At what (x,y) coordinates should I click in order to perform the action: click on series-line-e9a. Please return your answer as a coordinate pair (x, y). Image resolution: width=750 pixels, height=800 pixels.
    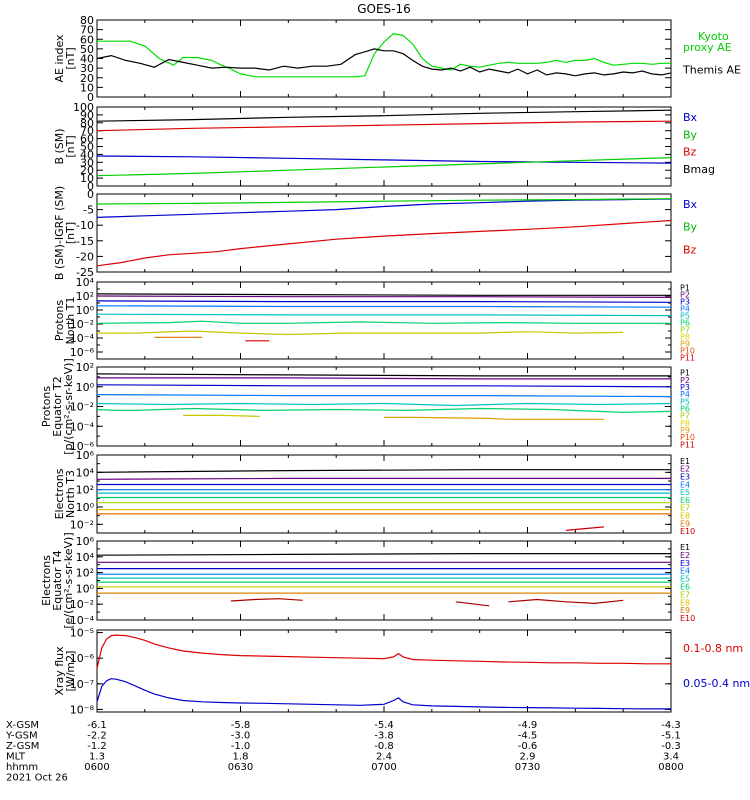
    Looking at the image, I should click on (266, 600).